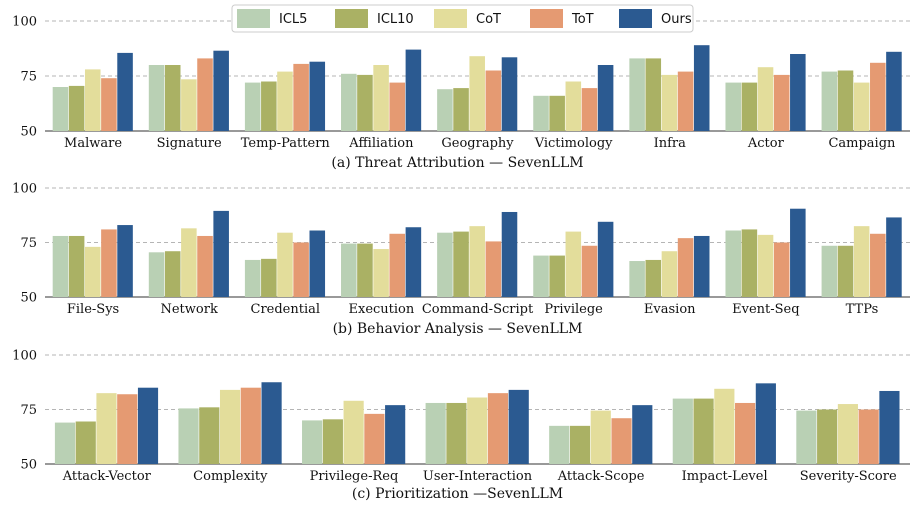 This screenshot has height=509, width=913. I want to click on legend-label-cot: CoT, so click(488, 19).